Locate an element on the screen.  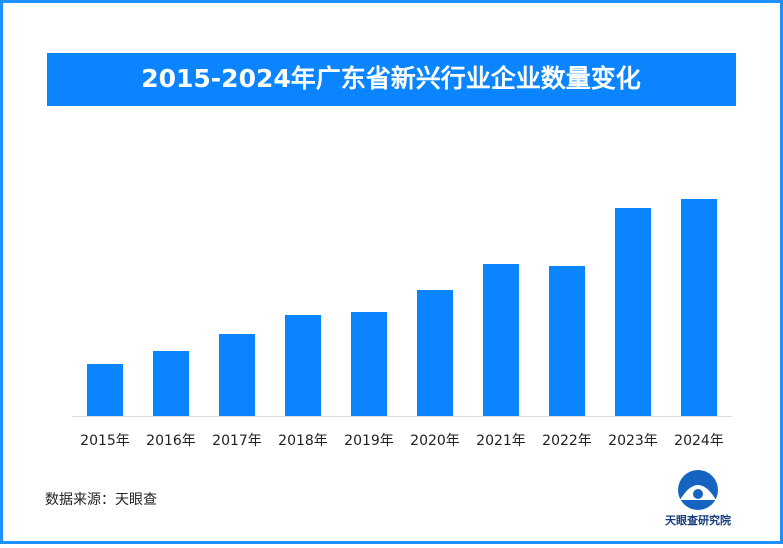
x-tick-label: 2022年 is located at coordinates (567, 441).